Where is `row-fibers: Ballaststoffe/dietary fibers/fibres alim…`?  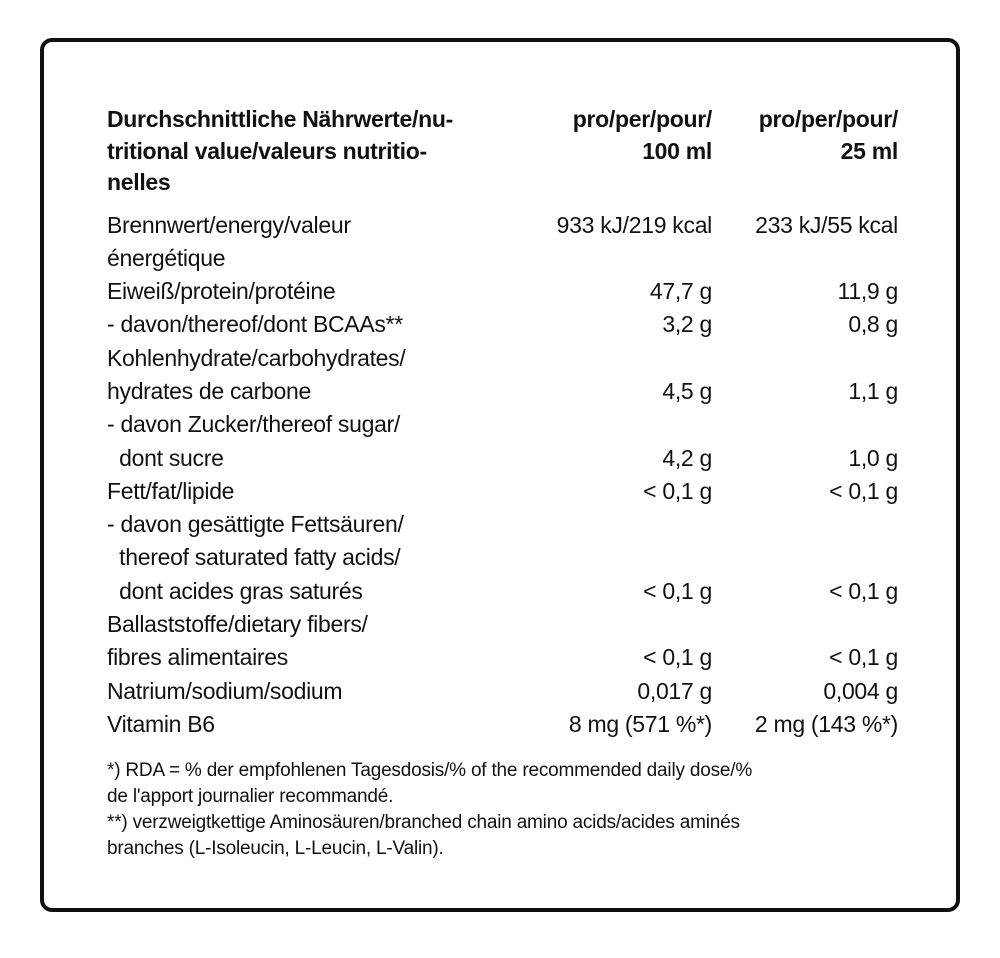
row-fibers: Ballaststoffe/dietary fibers/fibres alim… is located at coordinates (502, 641).